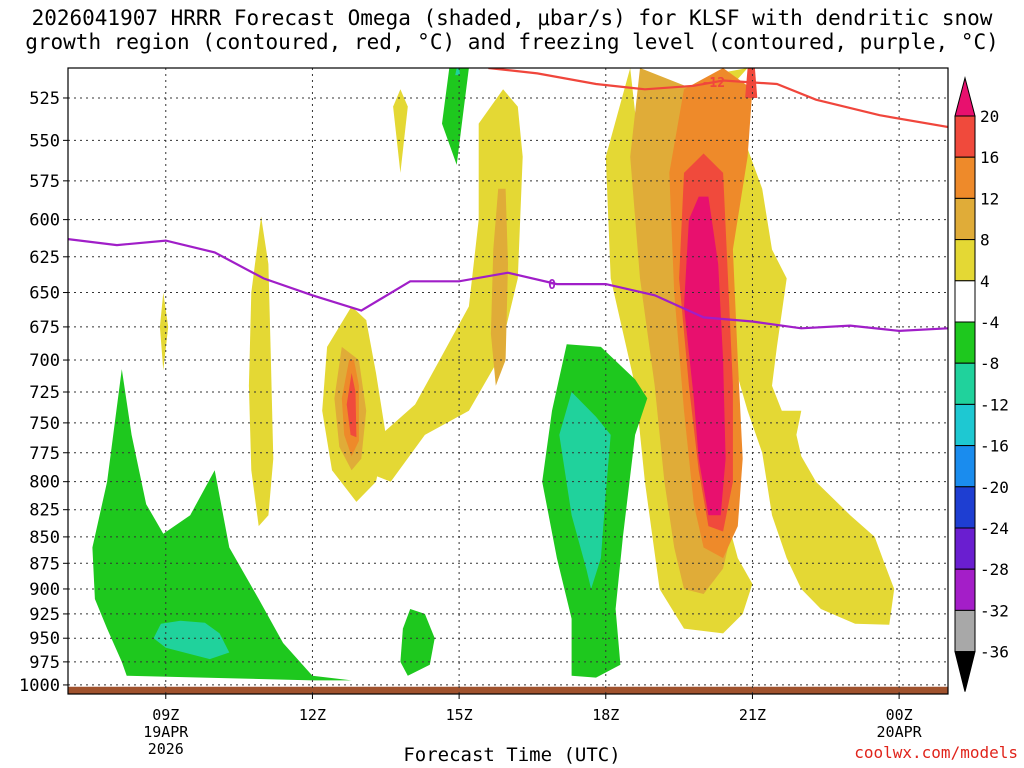 The image size is (1024, 768). I want to click on y-tick-label-950: 950, so click(44, 639).